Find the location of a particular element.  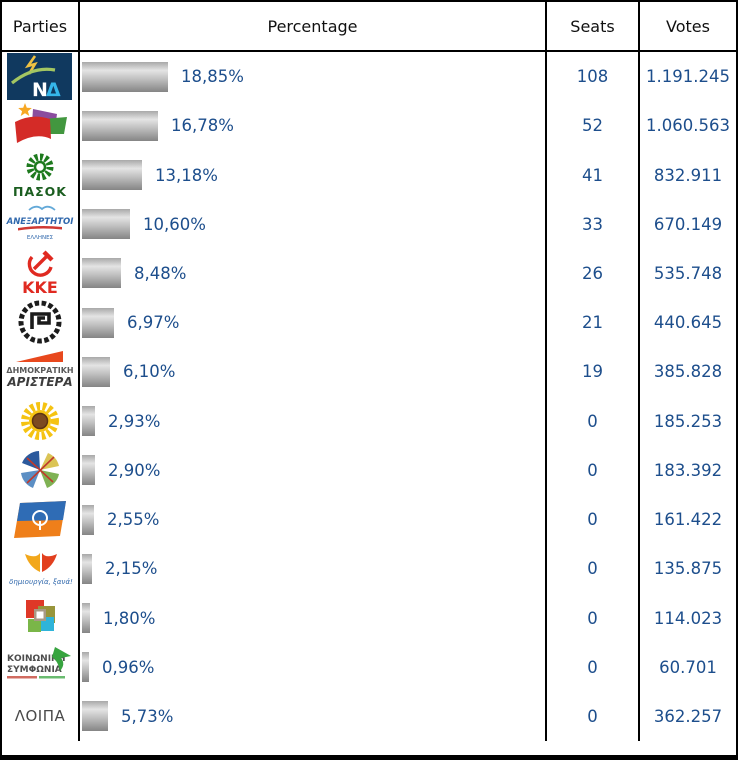

table-row: ΠΑΣΟΚ 13,18% 41 832.911 is located at coordinates (369, 175).